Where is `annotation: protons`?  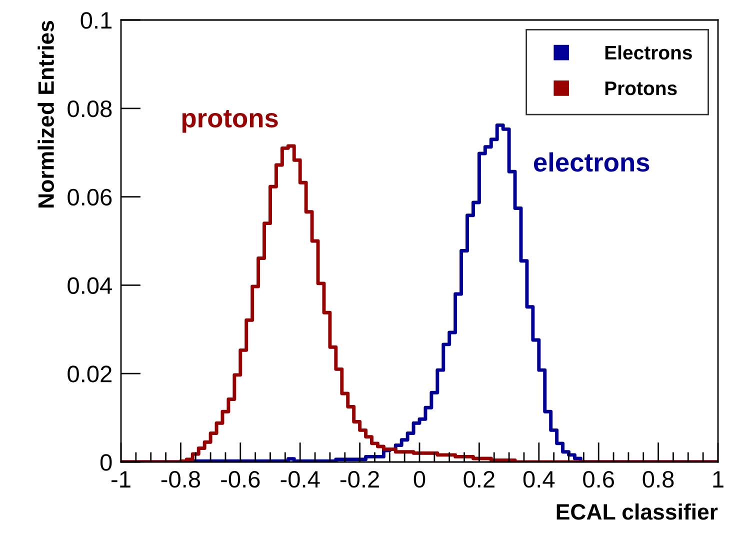
annotation: protons is located at coordinates (230, 121).